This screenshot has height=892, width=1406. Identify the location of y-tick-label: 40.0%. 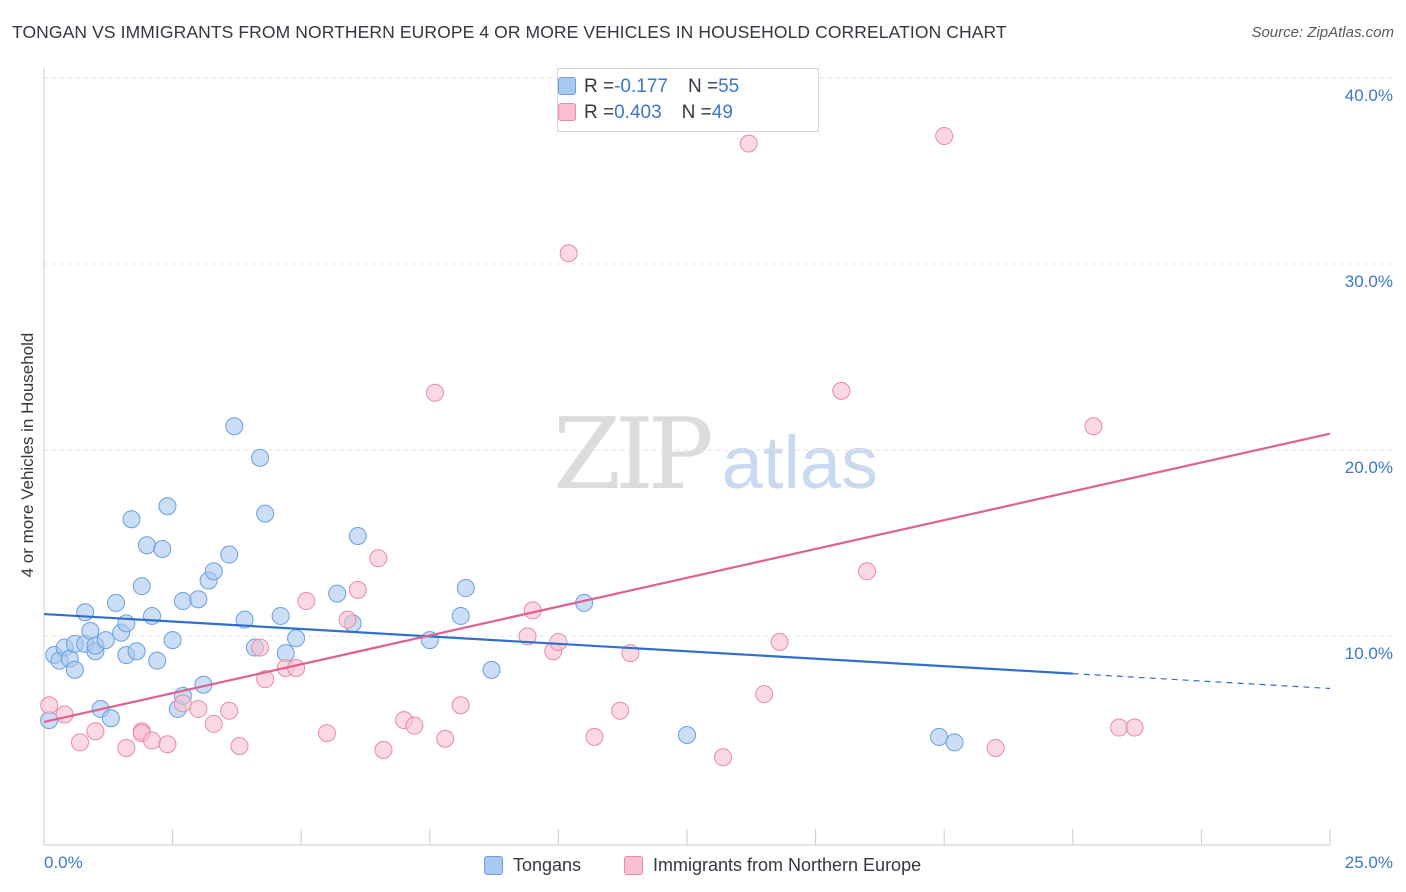
(1368, 95).